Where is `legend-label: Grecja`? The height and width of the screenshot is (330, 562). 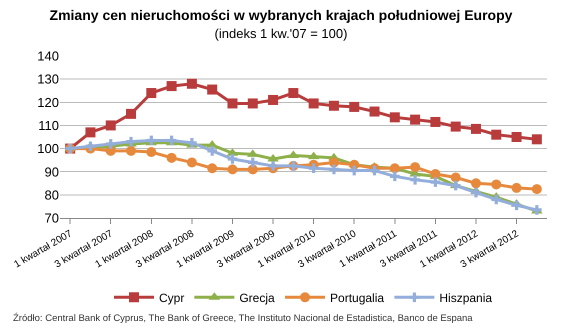 legend-label: Grecja is located at coordinates (257, 297).